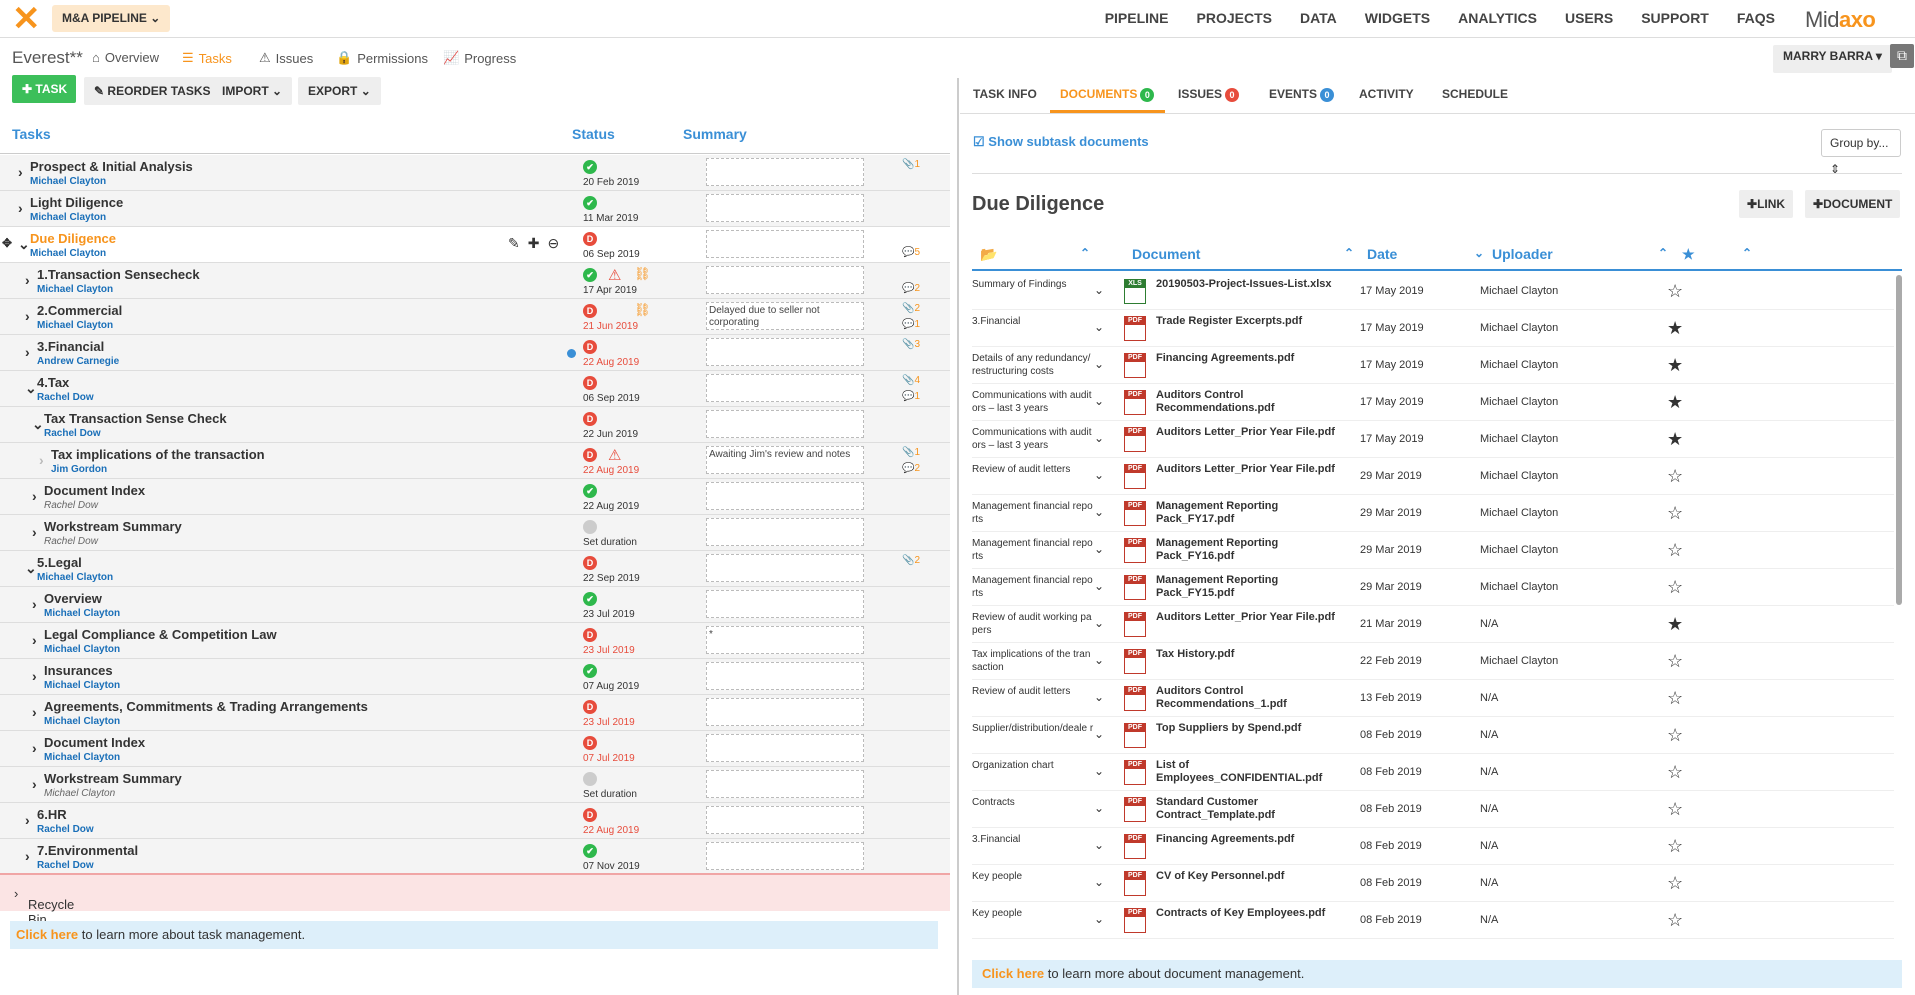 This screenshot has height=995, width=1915. Describe the element at coordinates (44, 89) in the screenshot. I see `add-task-button: ✚ TASK` at that location.